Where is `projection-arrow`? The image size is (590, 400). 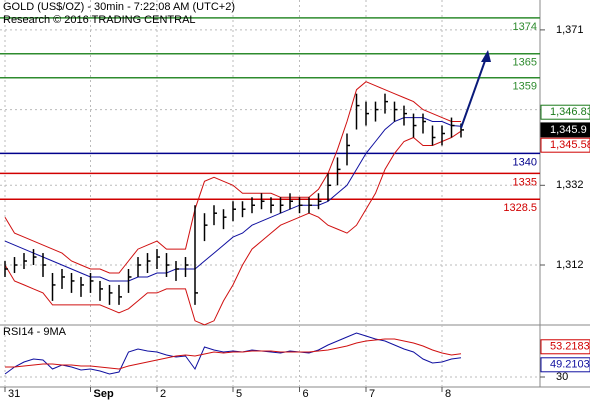
projection-arrow is located at coordinates (473, 93).